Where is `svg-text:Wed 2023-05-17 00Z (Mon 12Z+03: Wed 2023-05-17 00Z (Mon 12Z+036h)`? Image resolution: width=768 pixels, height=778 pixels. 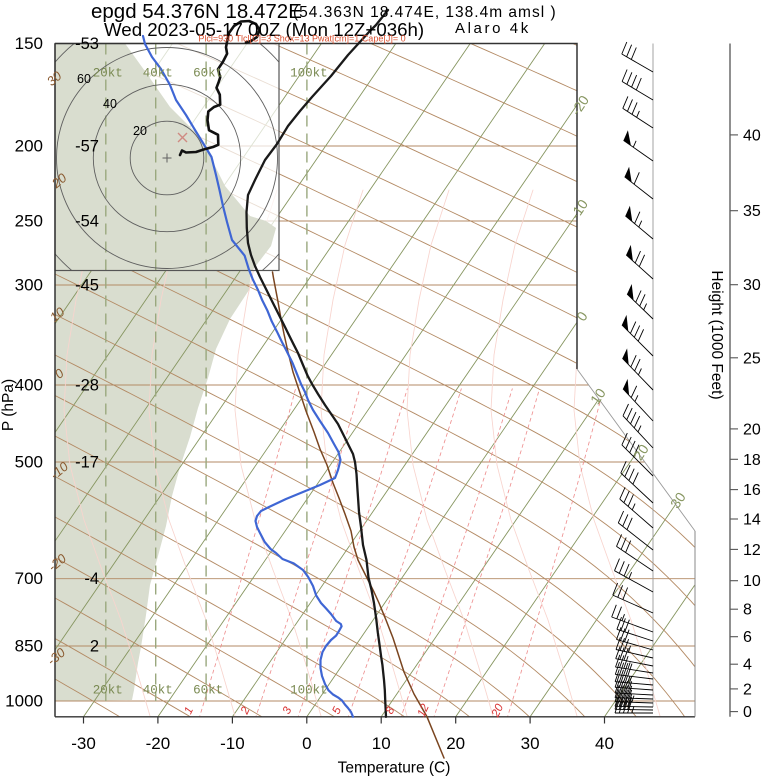 svg-text:Wed 2023-05-17 00Z (Mon 12Z+03: Wed 2023-05-17 00Z (Mon 12Z+036h) is located at coordinates (264, 29).